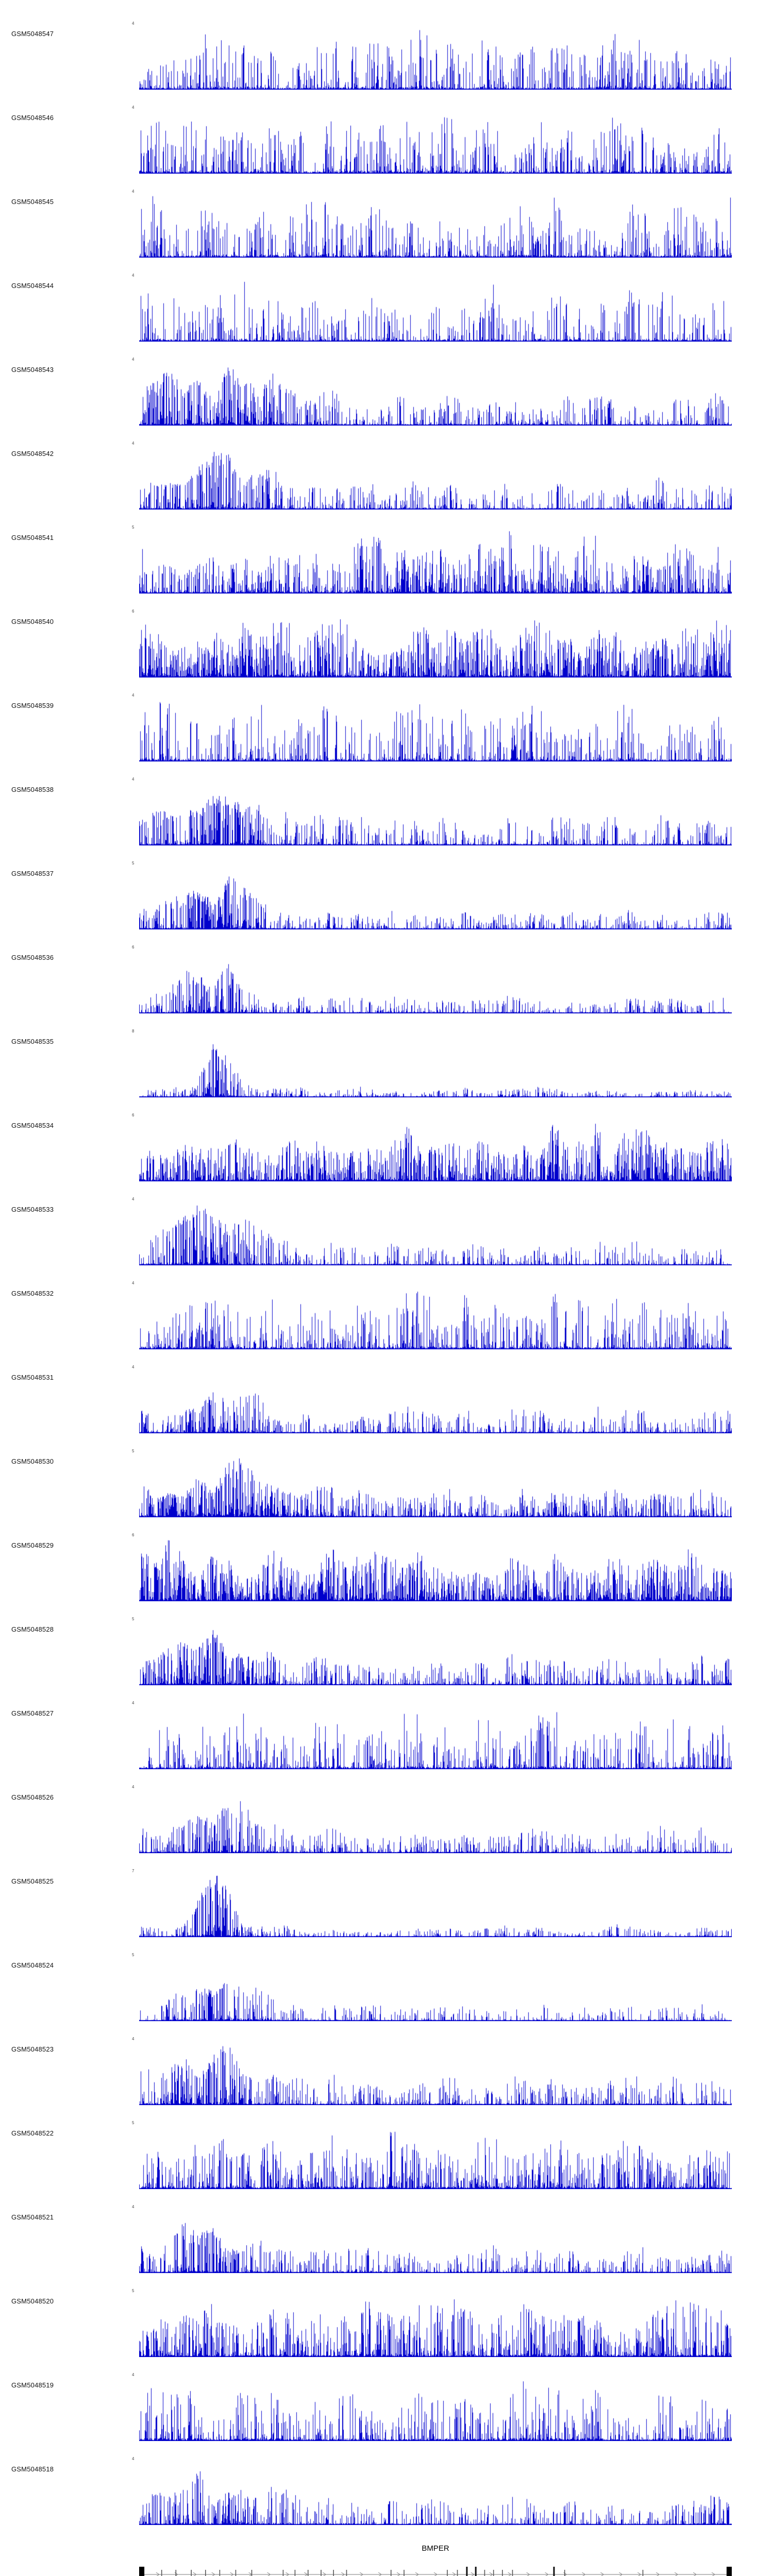 Image resolution: width=773 pixels, height=2576 pixels. I want to click on signal-track: GSM5048530 5, so click(386, 1484).